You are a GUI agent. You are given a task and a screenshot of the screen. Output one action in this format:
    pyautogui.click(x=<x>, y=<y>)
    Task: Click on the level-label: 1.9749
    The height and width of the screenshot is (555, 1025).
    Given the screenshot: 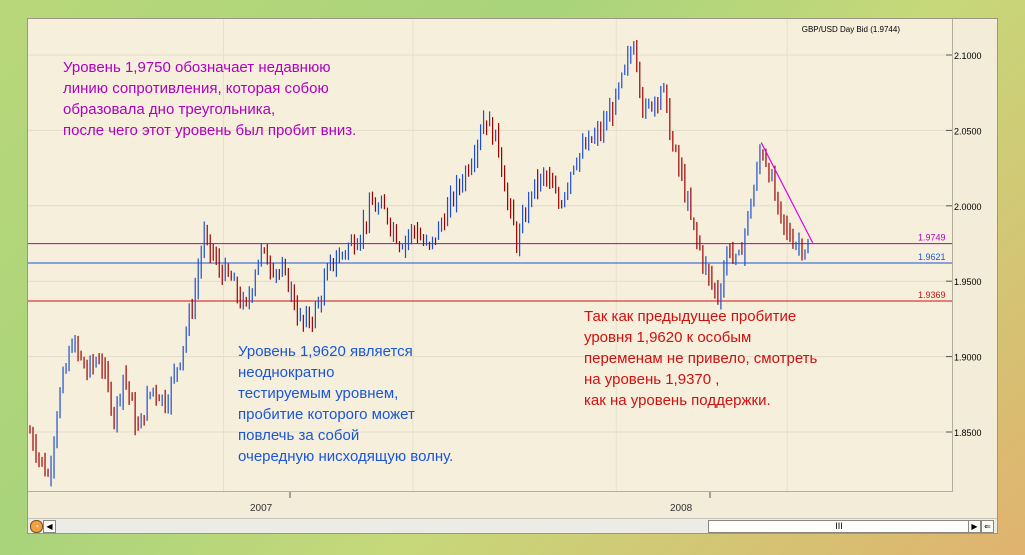 What is the action you would take?
    pyautogui.click(x=932, y=238)
    